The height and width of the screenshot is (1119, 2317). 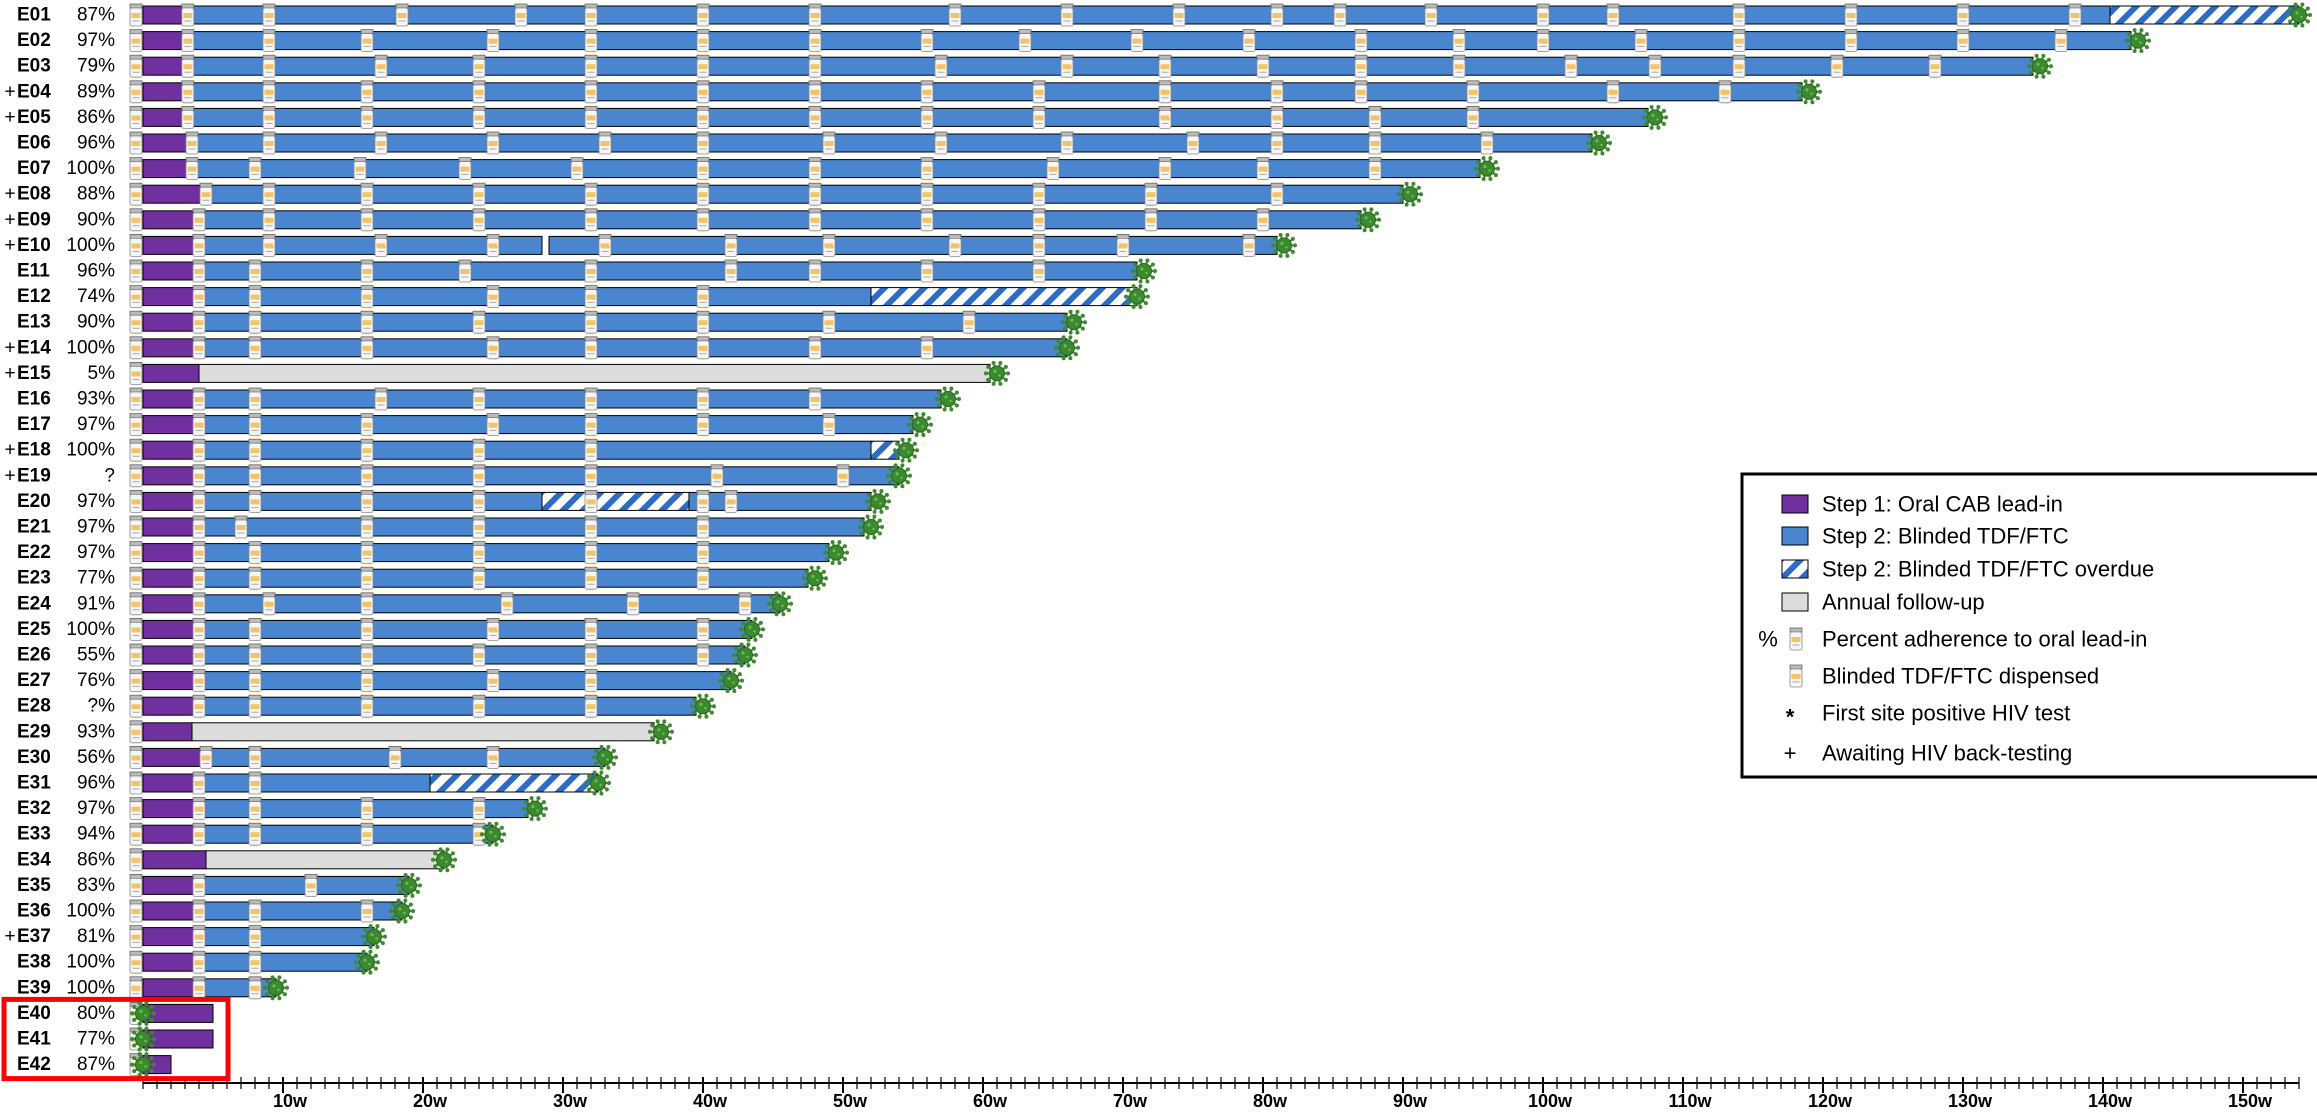 What do you see at coordinates (34, 475) in the screenshot?
I see `participant-id: E19` at bounding box center [34, 475].